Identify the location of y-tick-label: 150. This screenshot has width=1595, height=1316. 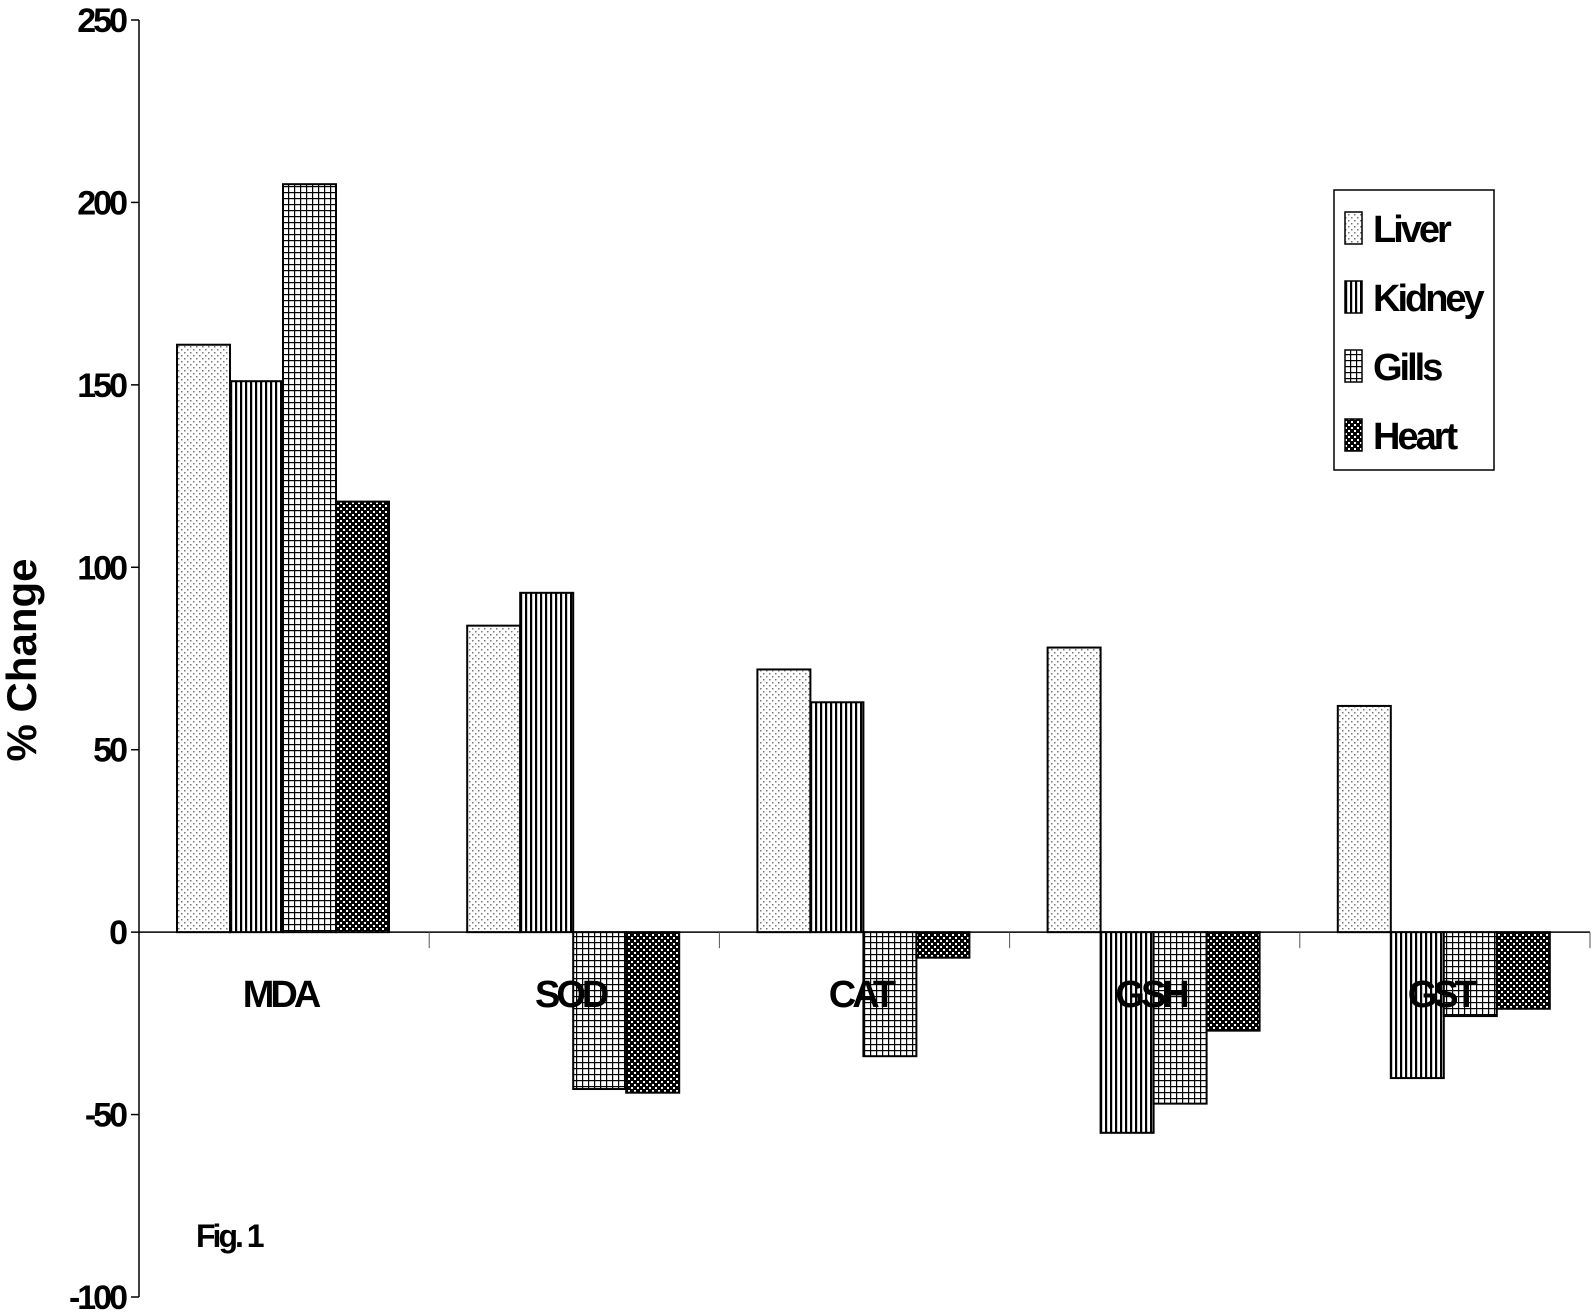
(102, 386).